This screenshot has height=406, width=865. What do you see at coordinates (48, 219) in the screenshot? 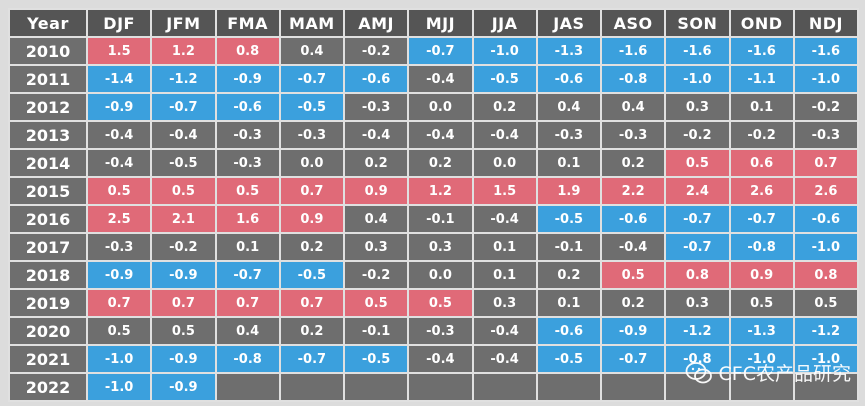
I see `year-cell: 2016` at bounding box center [48, 219].